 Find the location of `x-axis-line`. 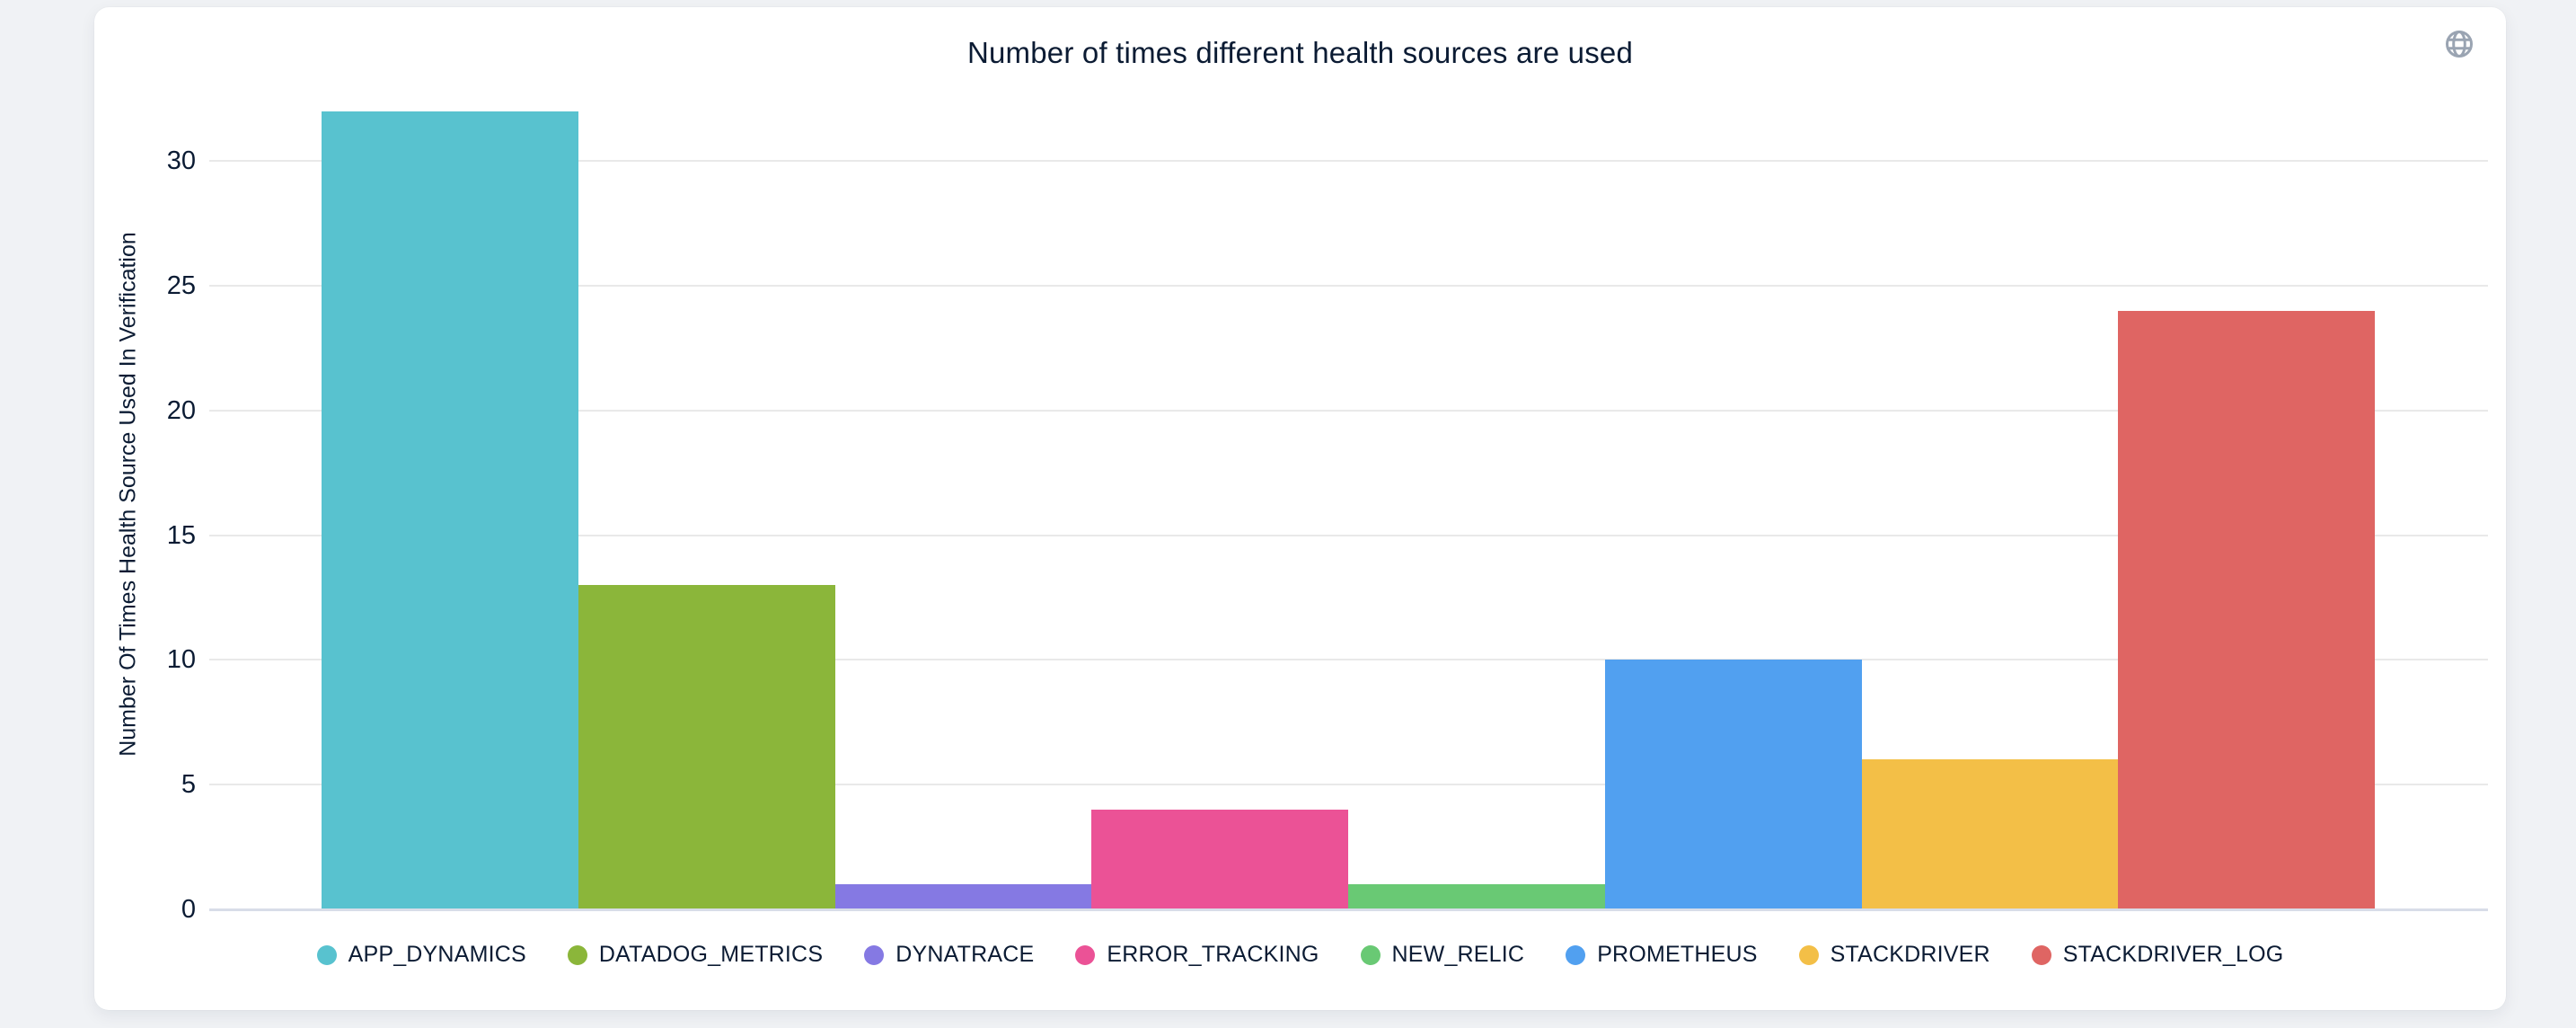

x-axis-line is located at coordinates (1348, 909).